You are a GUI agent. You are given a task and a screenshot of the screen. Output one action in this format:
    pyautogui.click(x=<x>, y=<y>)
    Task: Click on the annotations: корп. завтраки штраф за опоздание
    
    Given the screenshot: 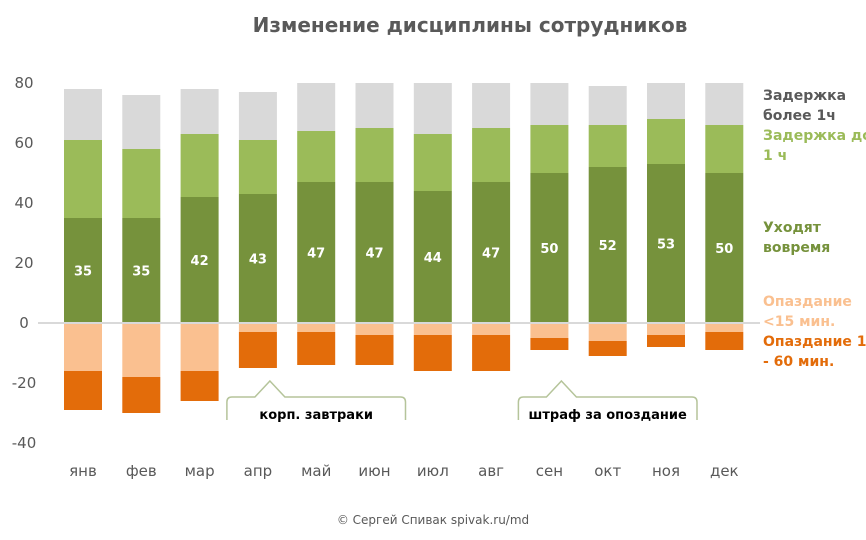 What is the action you would take?
    pyautogui.click(x=462, y=401)
    